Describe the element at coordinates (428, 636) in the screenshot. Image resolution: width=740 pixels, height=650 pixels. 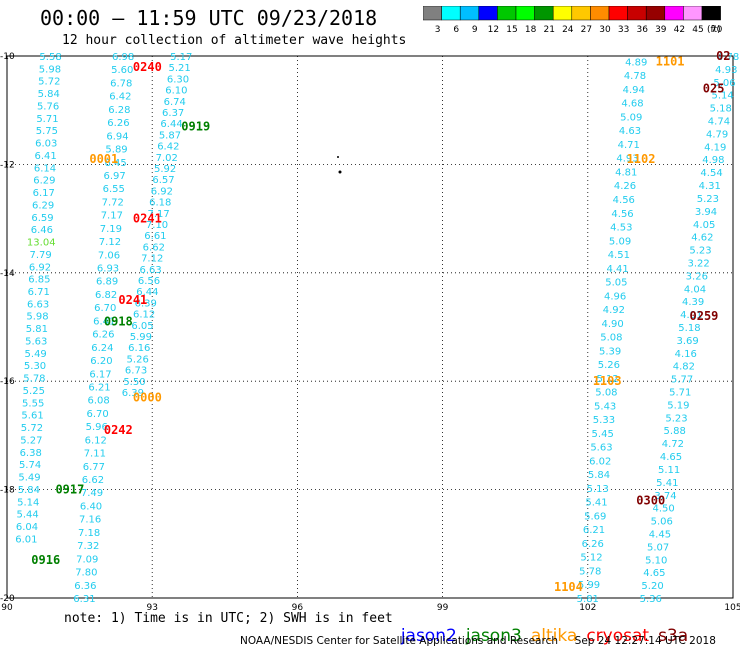
I see `legend-jason2: jason2` at that location.